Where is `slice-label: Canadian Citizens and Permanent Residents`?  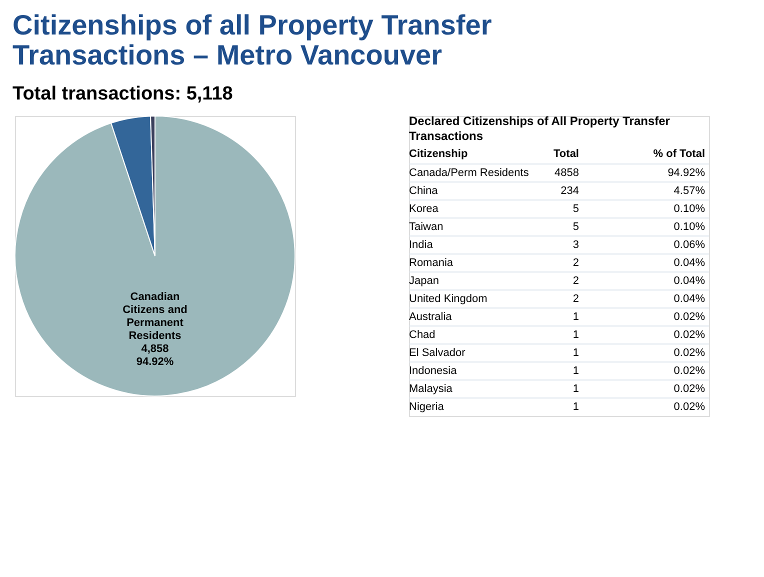 slice-label: Canadian Citizens and Permanent Residents is located at coordinates (155, 316).